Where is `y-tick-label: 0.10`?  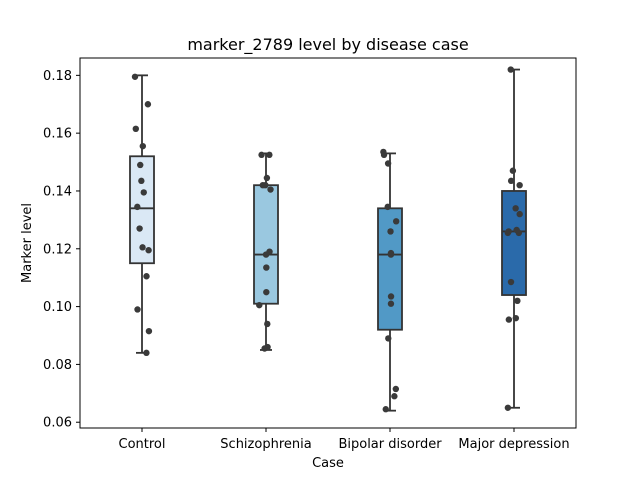
y-tick-label: 0.10 is located at coordinates (57, 307).